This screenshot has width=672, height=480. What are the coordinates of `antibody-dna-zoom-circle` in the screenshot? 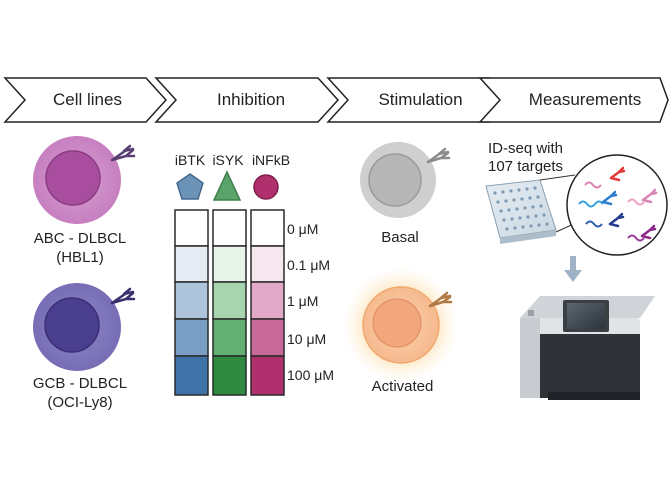 It's located at (617, 205).